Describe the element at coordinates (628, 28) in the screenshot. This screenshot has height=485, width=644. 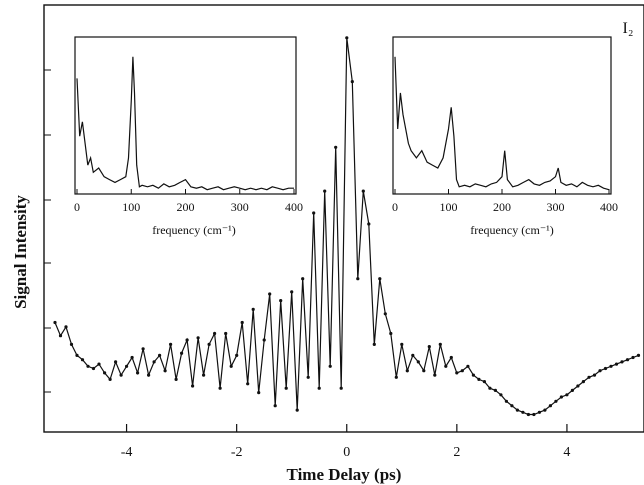
I see `molecule-annotation: I₂` at that location.